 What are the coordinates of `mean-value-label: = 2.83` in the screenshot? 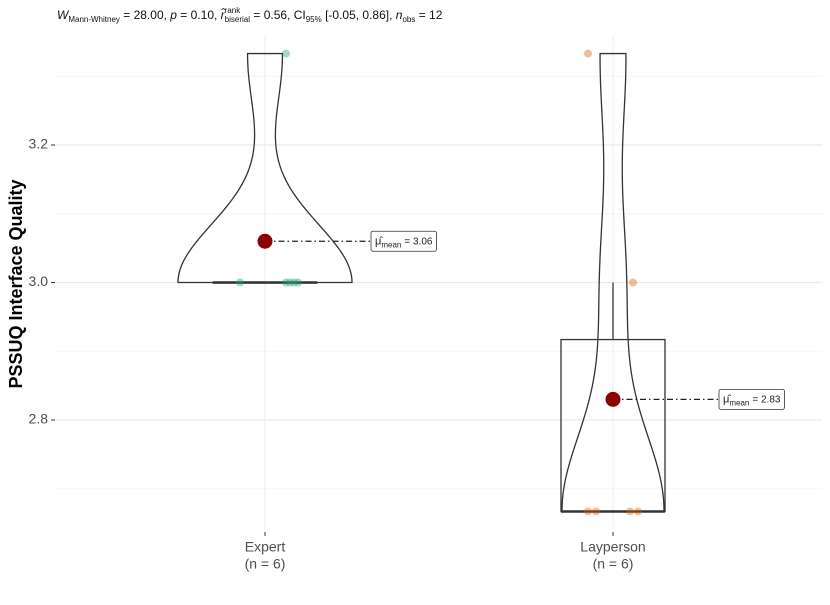 It's located at (766, 399).